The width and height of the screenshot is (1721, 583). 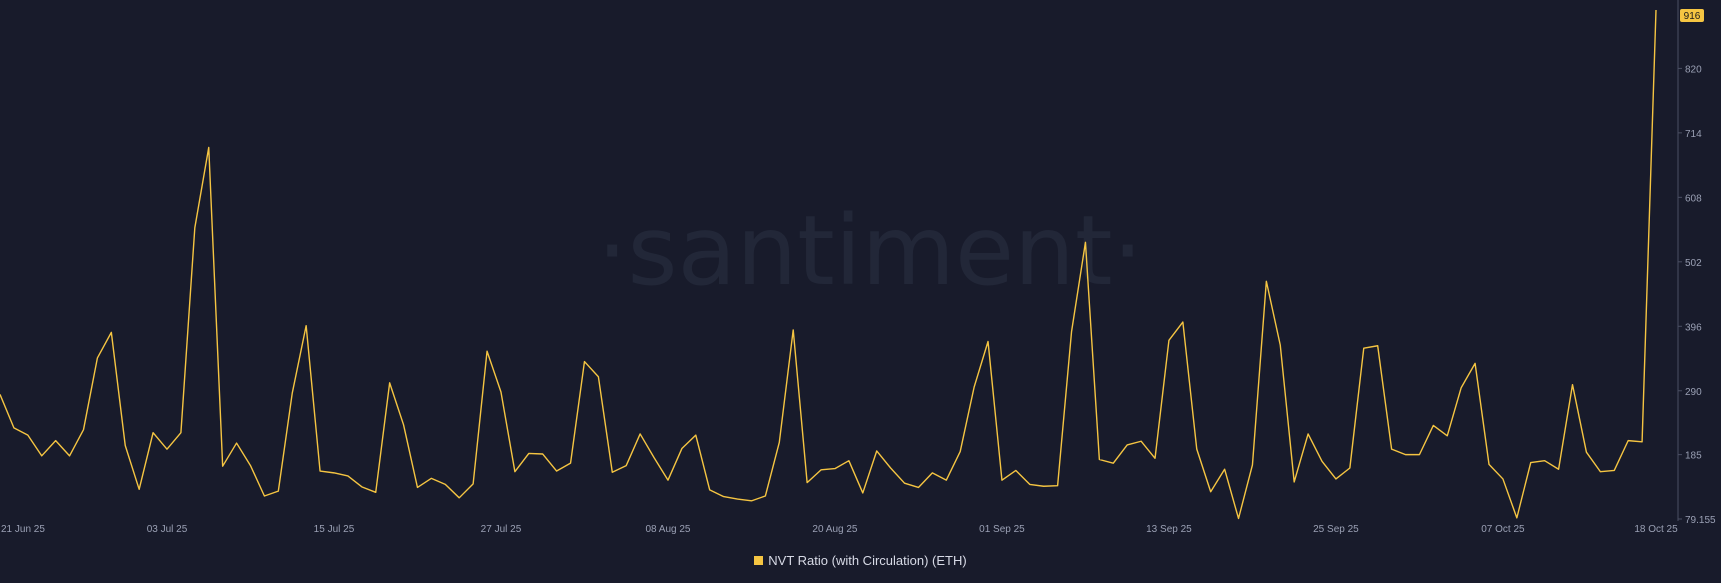 I want to click on last-value-label: 916, so click(x=1692, y=16).